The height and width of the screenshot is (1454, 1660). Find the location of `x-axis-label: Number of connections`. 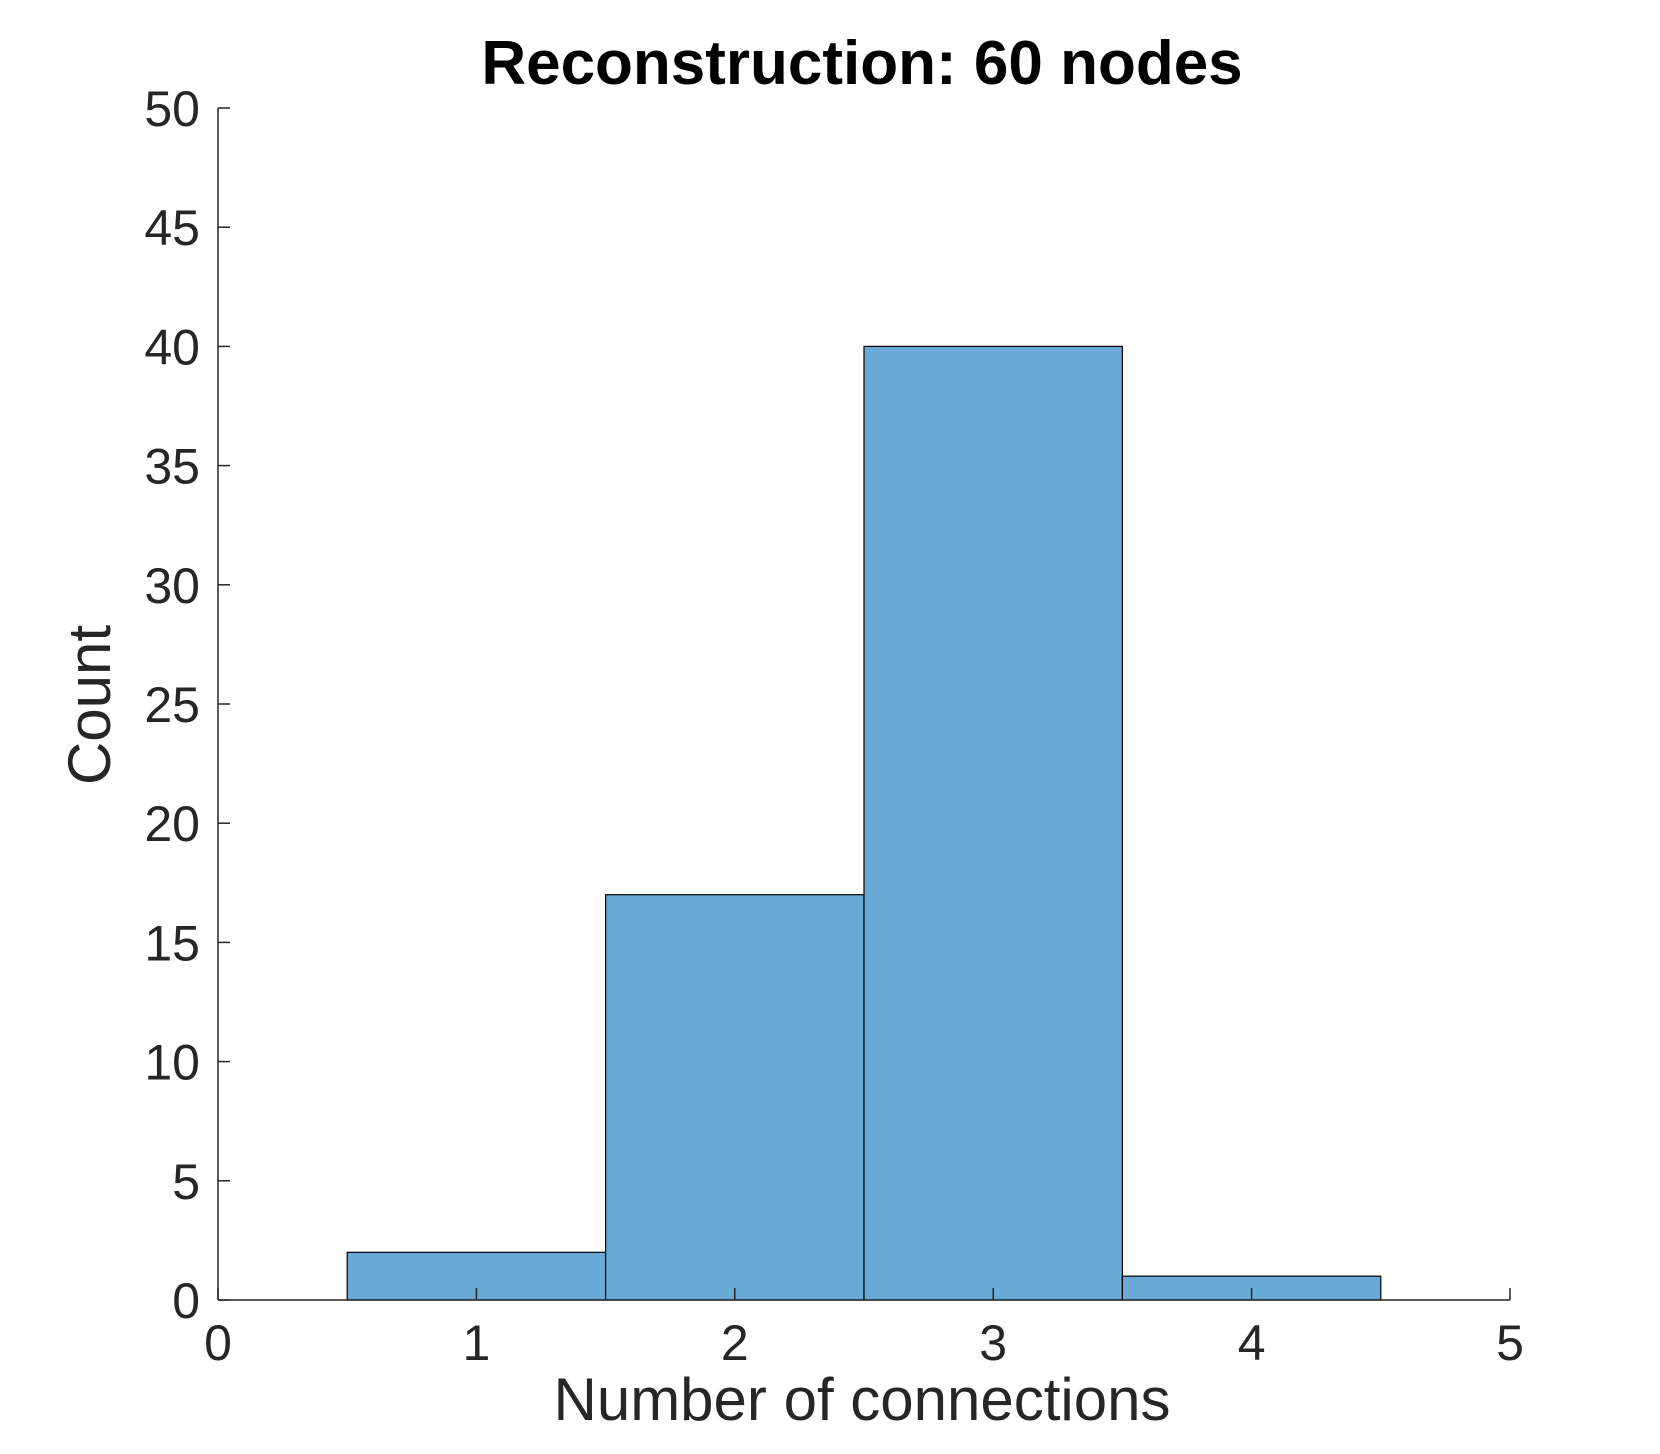

x-axis-label: Number of connections is located at coordinates (862, 1399).